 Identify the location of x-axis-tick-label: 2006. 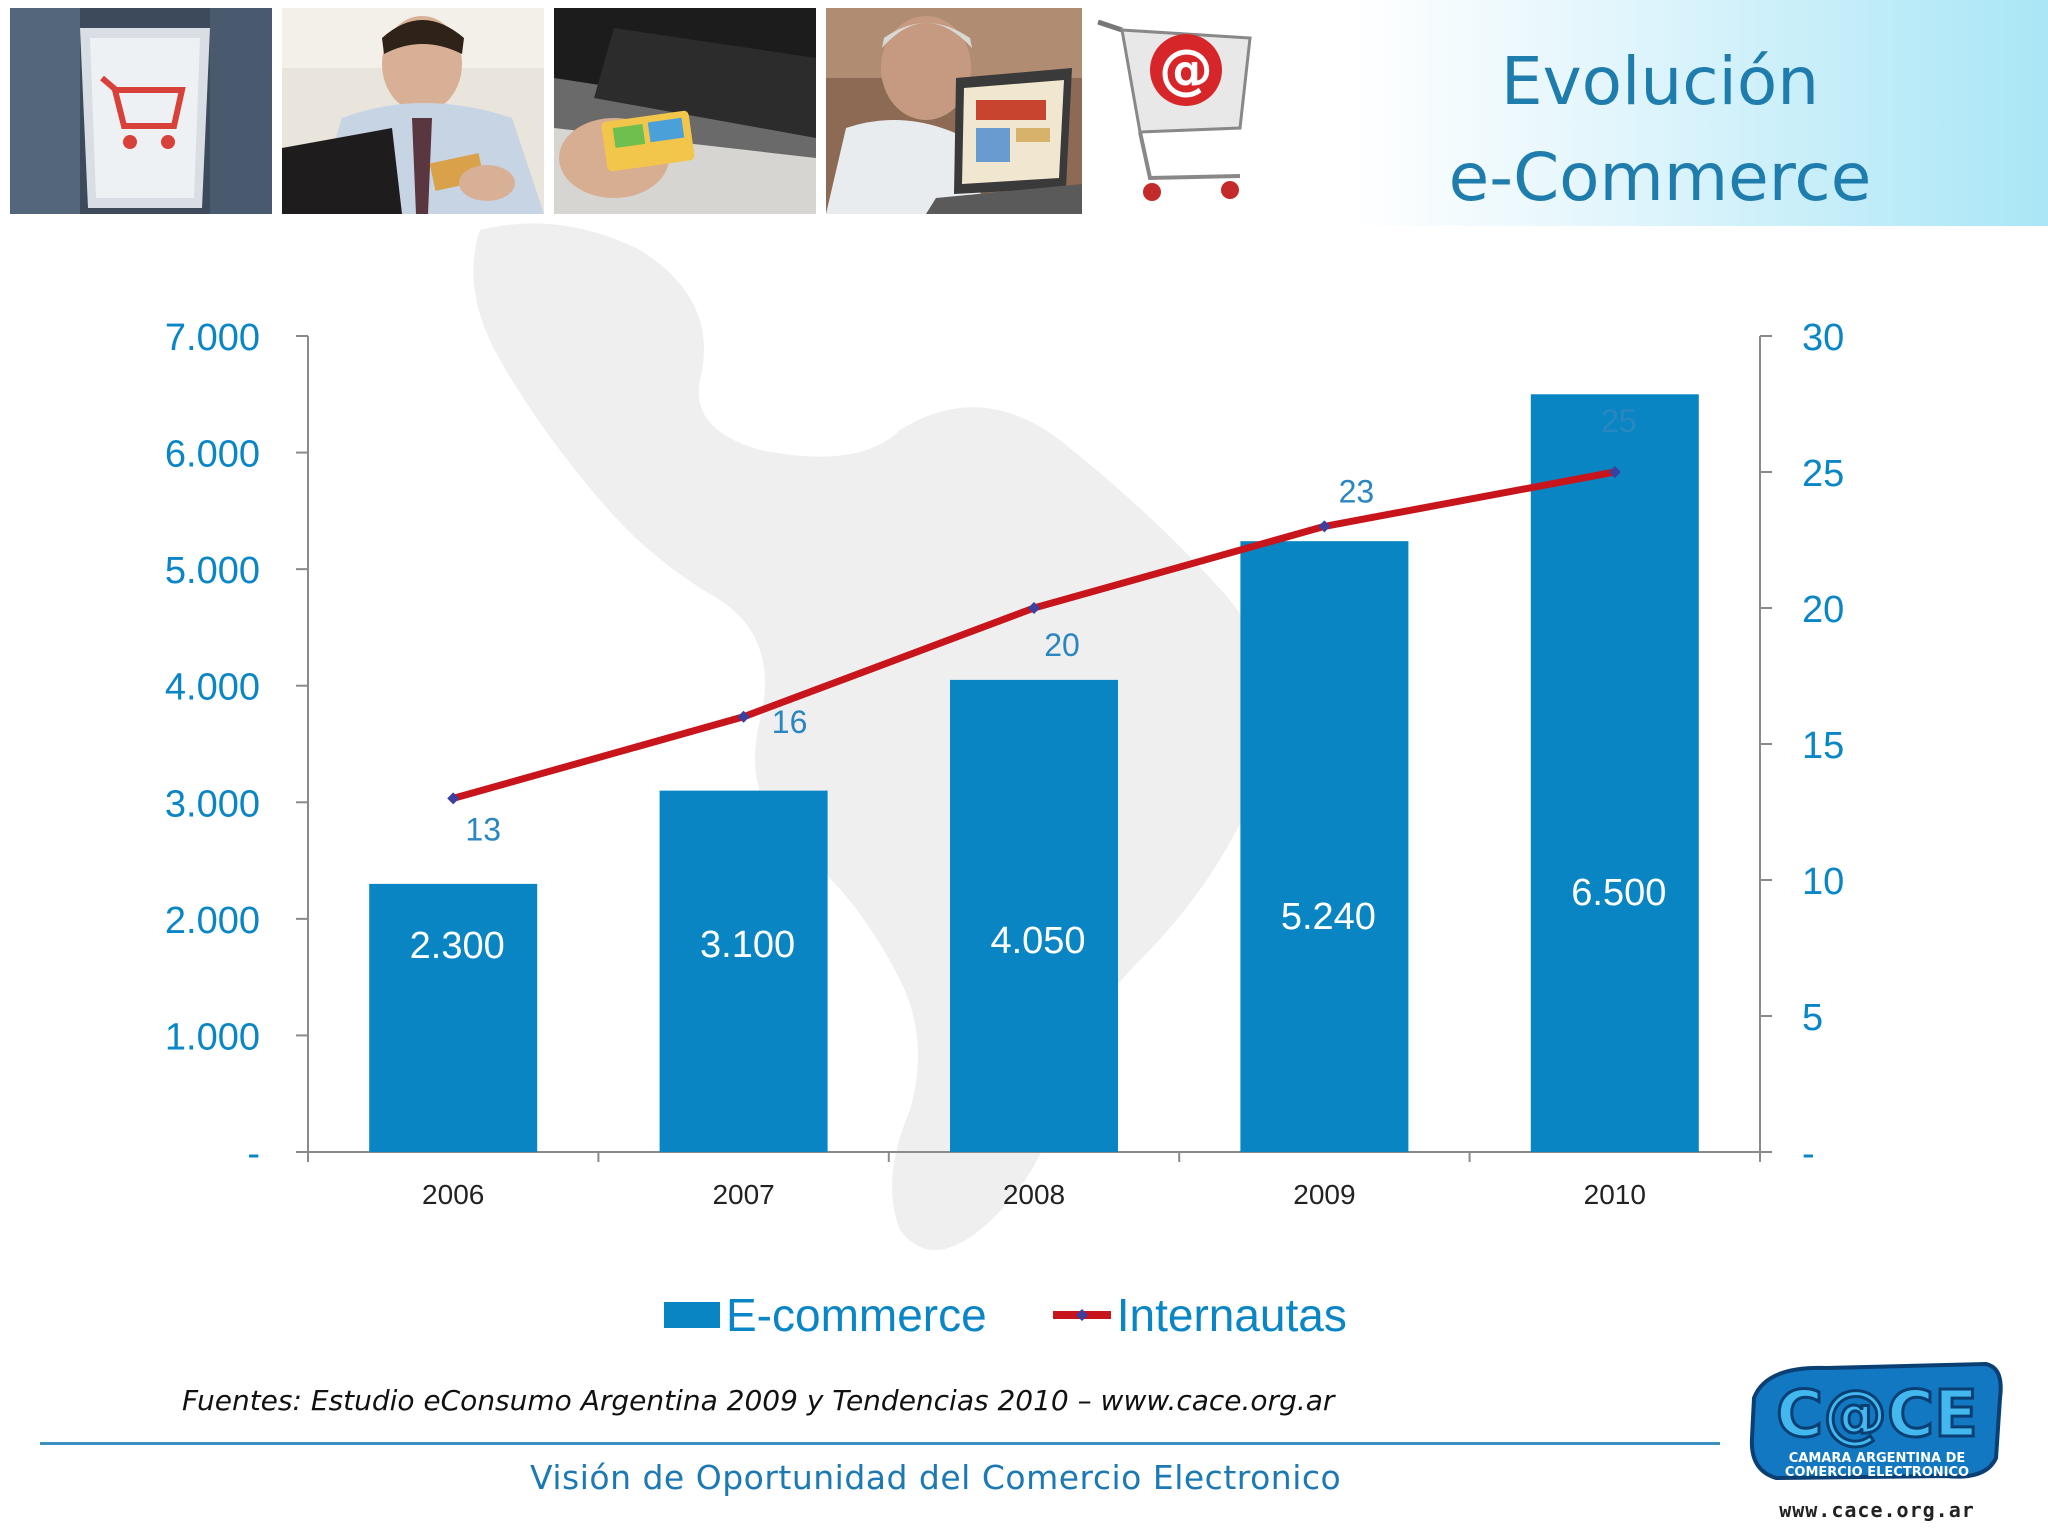
(453, 1194).